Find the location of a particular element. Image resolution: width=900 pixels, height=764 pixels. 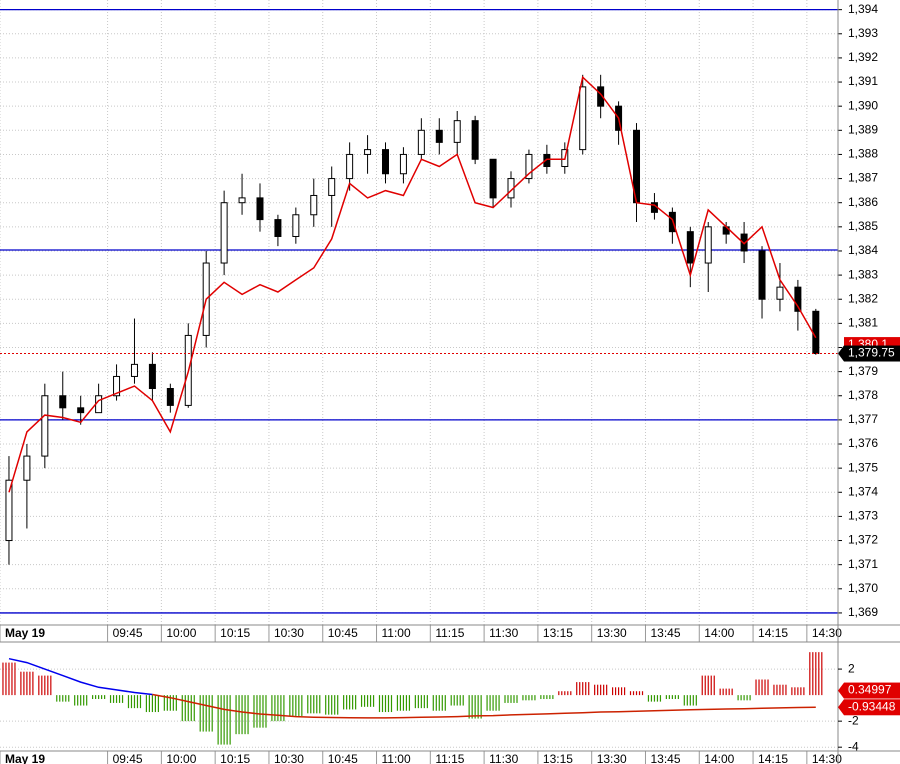

y-tick-label: 1,376 is located at coordinates (863, 443).